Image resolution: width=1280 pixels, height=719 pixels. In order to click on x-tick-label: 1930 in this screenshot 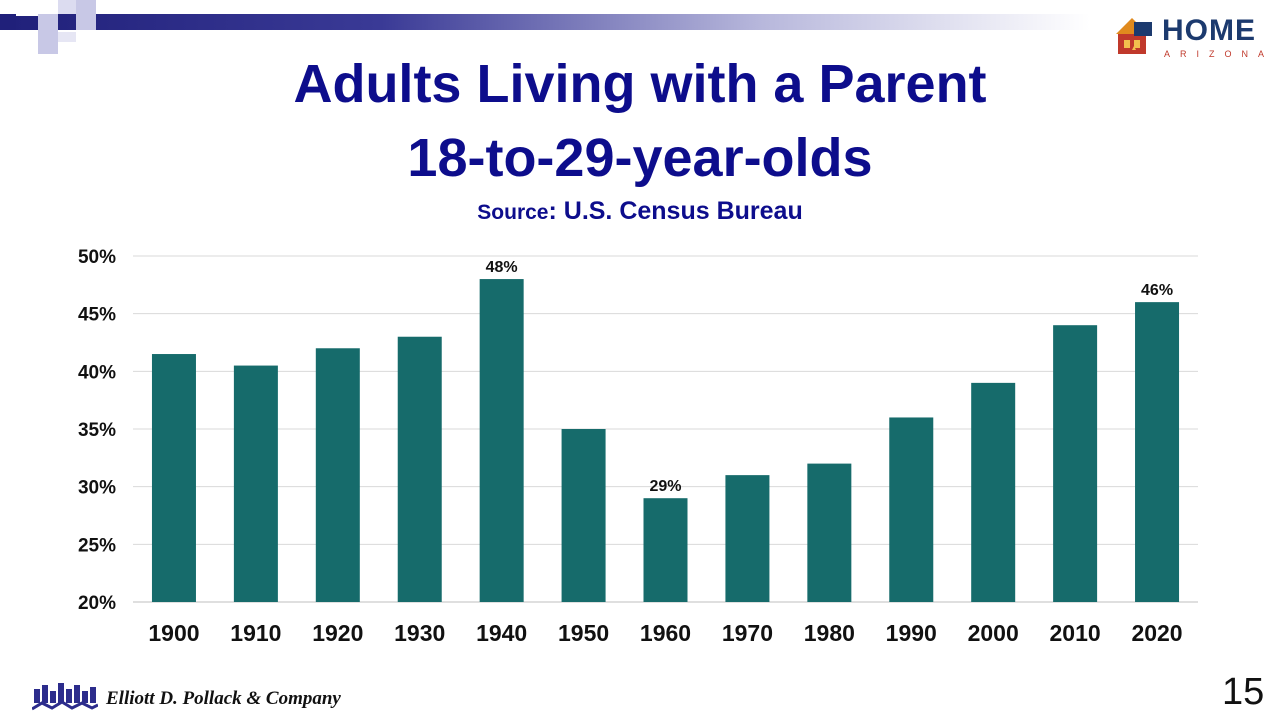, I will do `click(419, 633)`.